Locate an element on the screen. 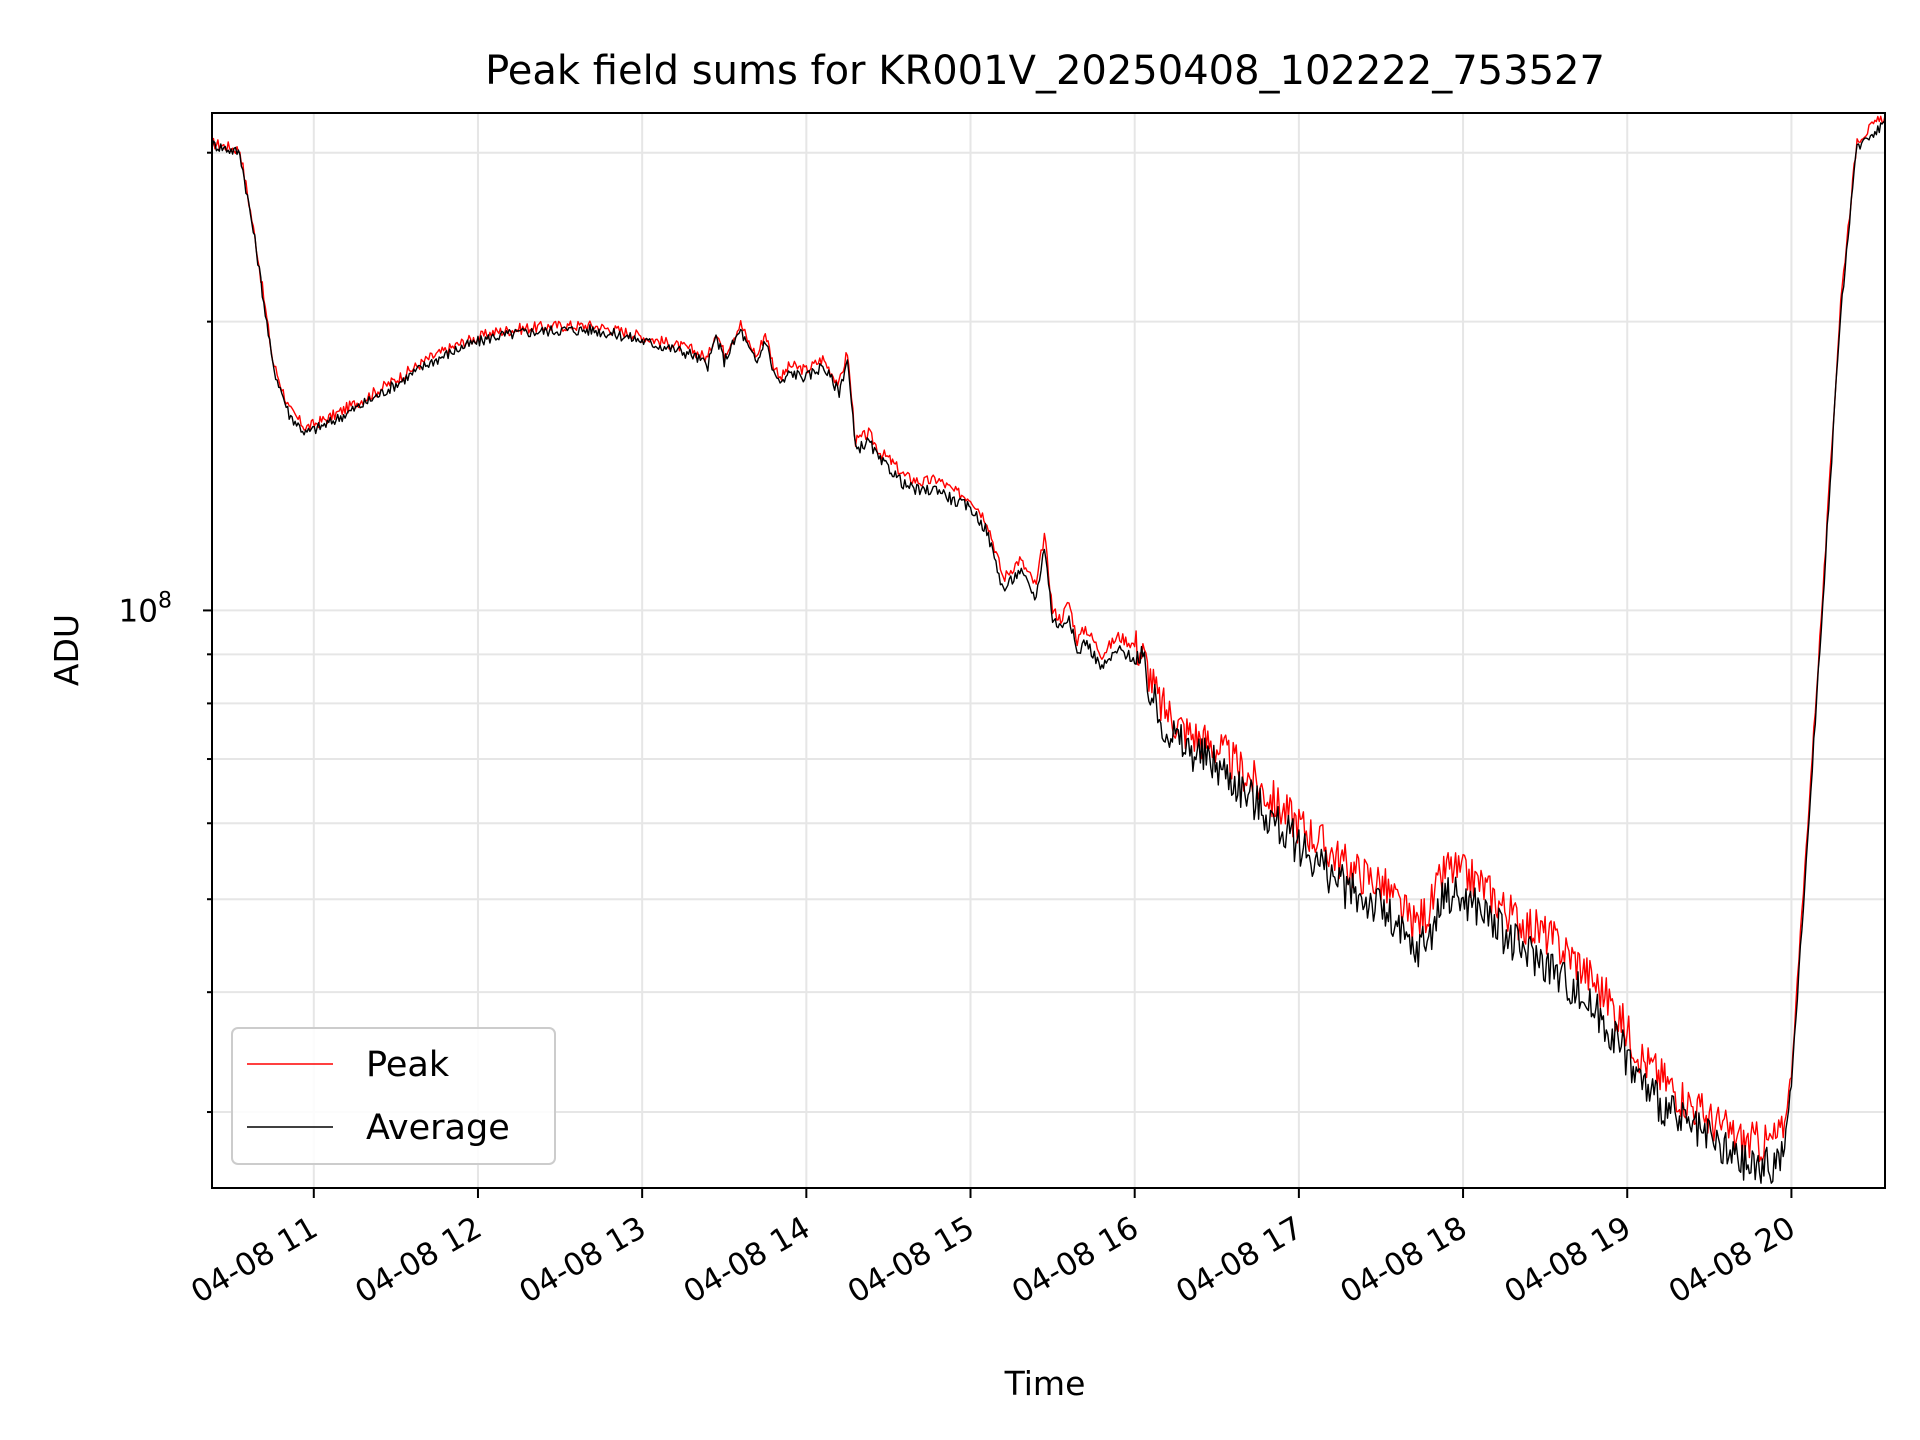 The height and width of the screenshot is (1440, 1920). legend-label-peak: Peak is located at coordinates (408, 1065).